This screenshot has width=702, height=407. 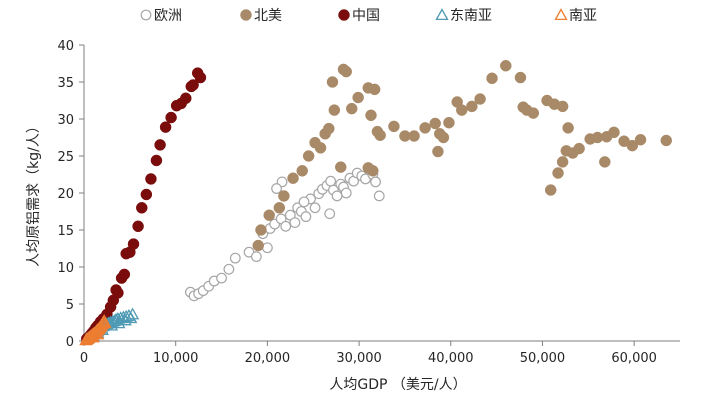 What do you see at coordinates (471, 16) in the screenshot?
I see `legend-label: 东南亚` at bounding box center [471, 16].